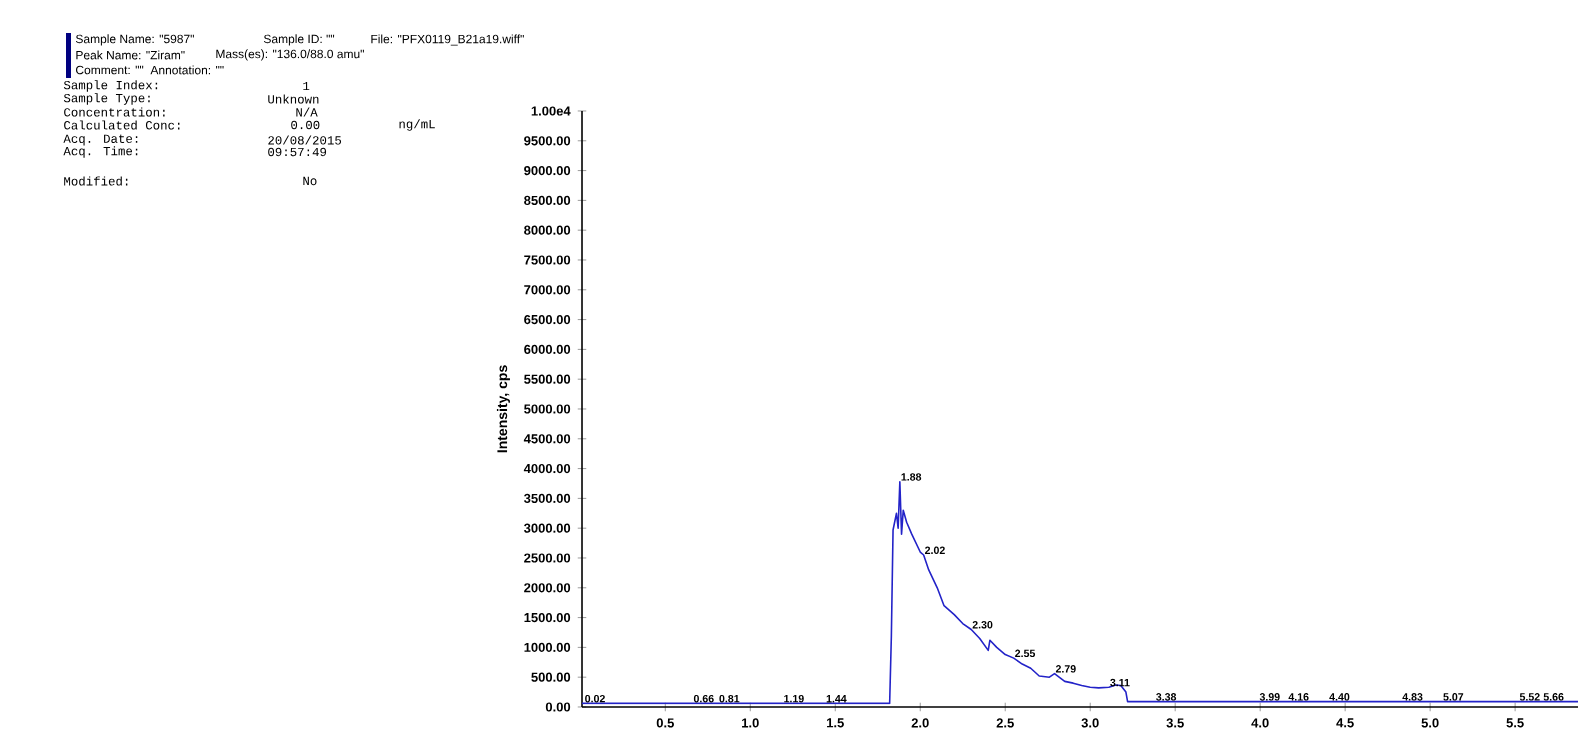  What do you see at coordinates (920, 723) in the screenshot?
I see `x-tick-label: 2.0` at bounding box center [920, 723].